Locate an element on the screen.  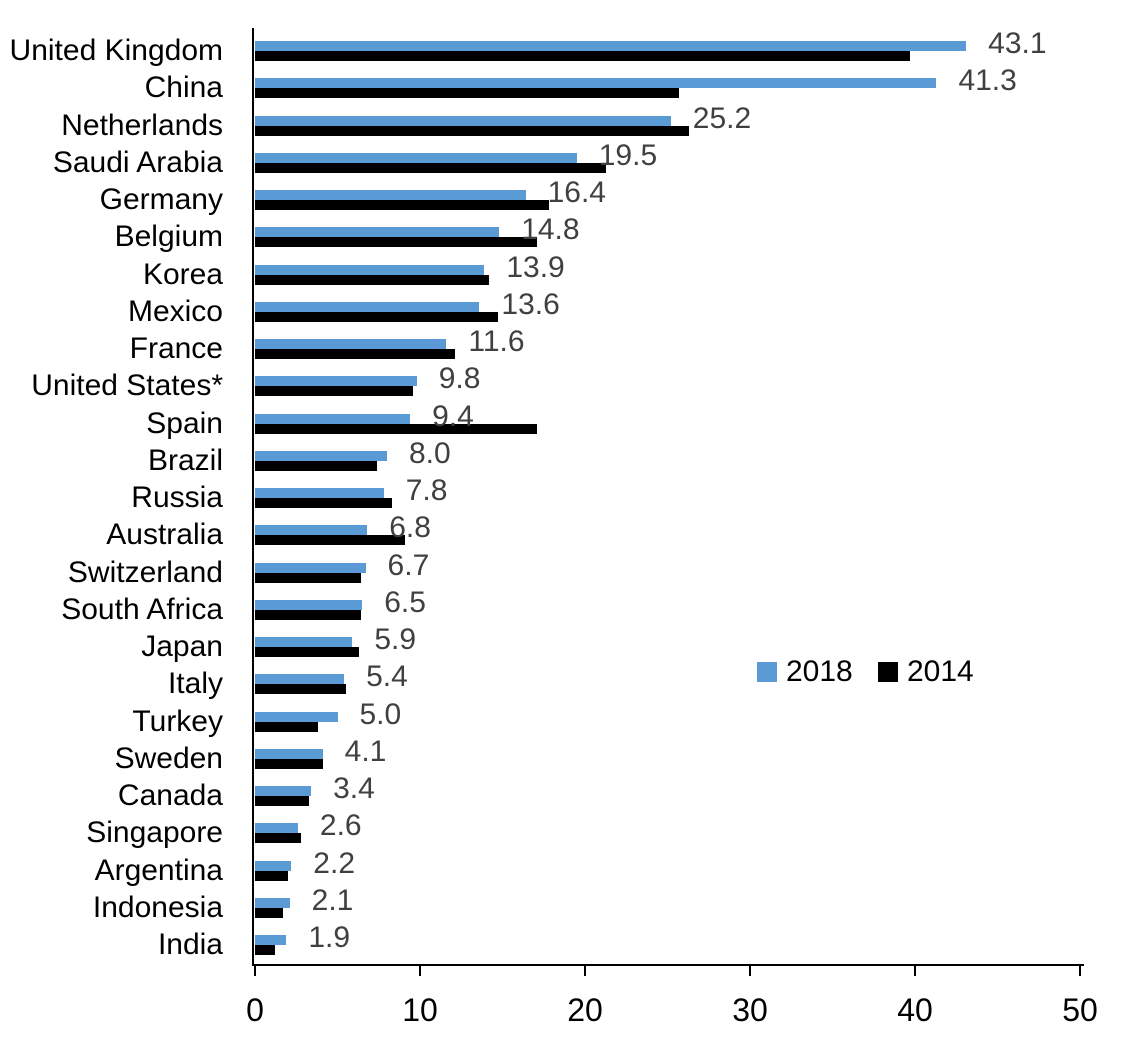
bar-2014-canada is located at coordinates (282, 801).